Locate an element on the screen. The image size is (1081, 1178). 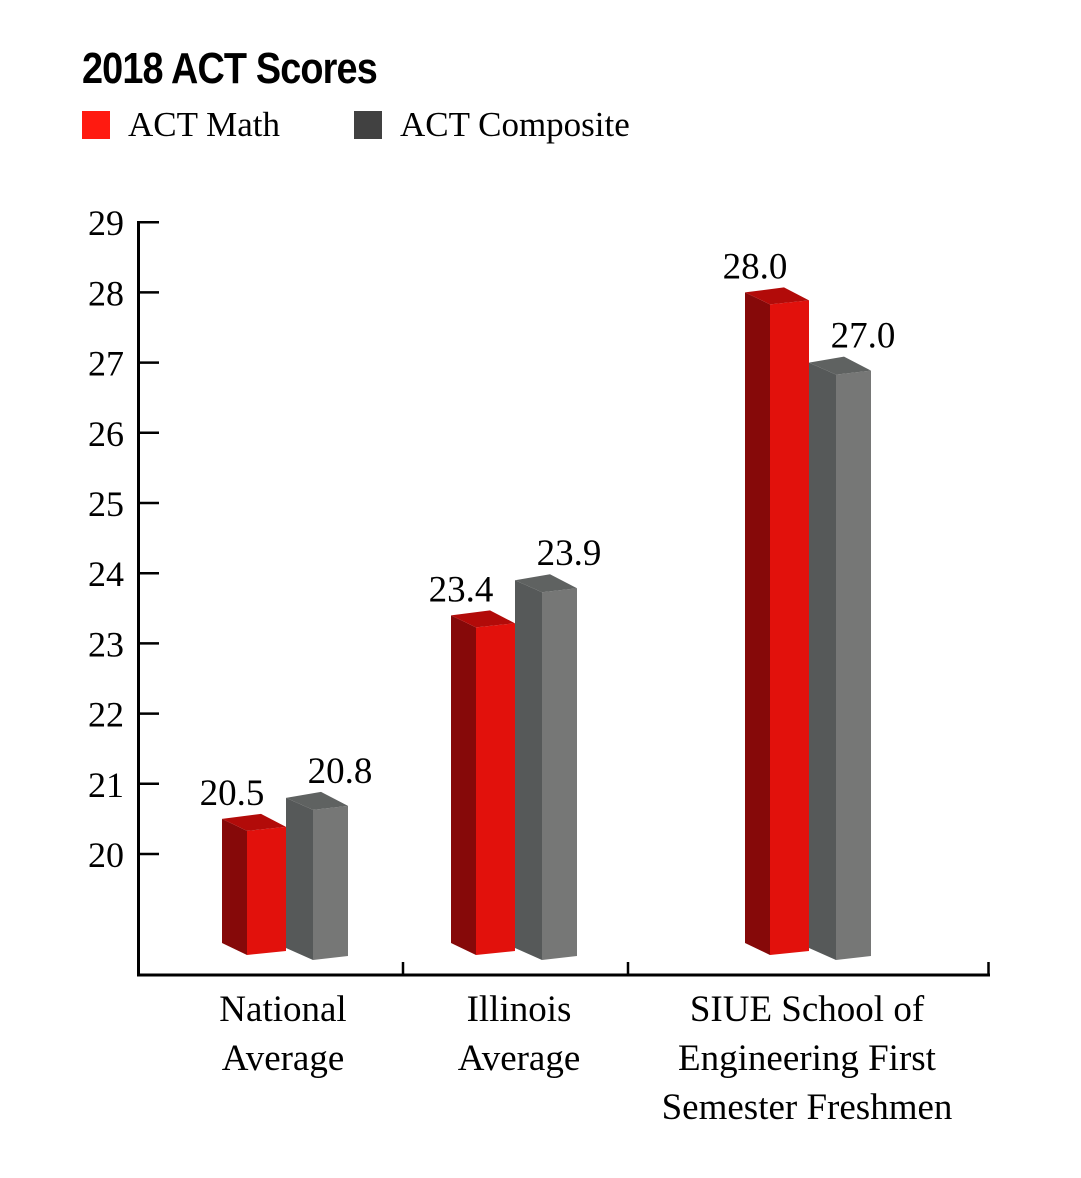
value-label: 23.4 is located at coordinates (461, 589).